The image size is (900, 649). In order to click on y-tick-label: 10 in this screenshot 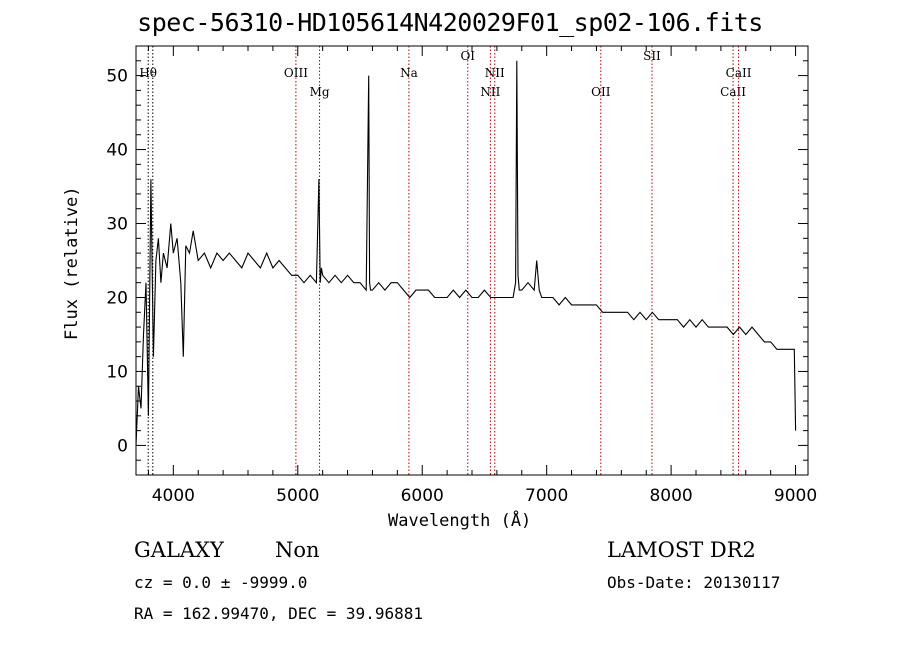, I will do `click(117, 372)`.